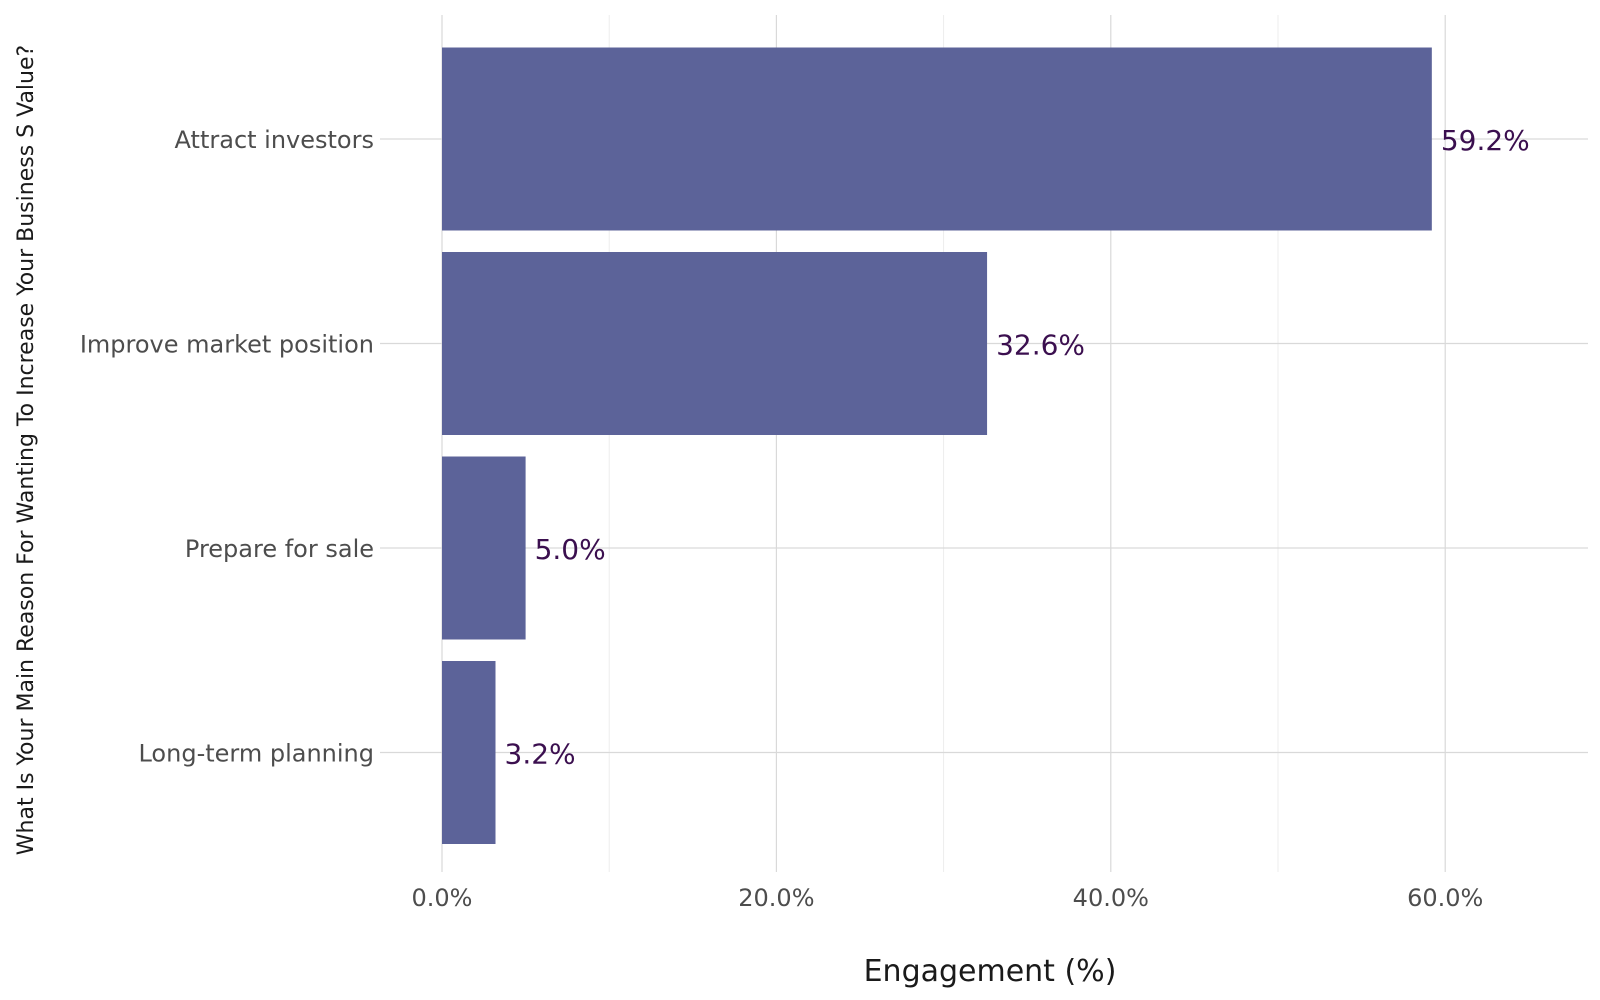 This screenshot has height=1000, width=1600. Describe the element at coordinates (776, 898) in the screenshot. I see `x-tick-label: 20.0%` at that location.